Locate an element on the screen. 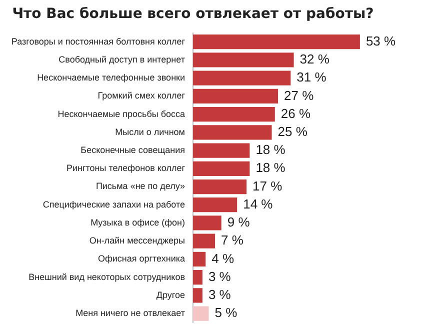 The width and height of the screenshot is (424, 336). y-tick-label: Внешний вид некоторых сотрудников is located at coordinates (107, 277).